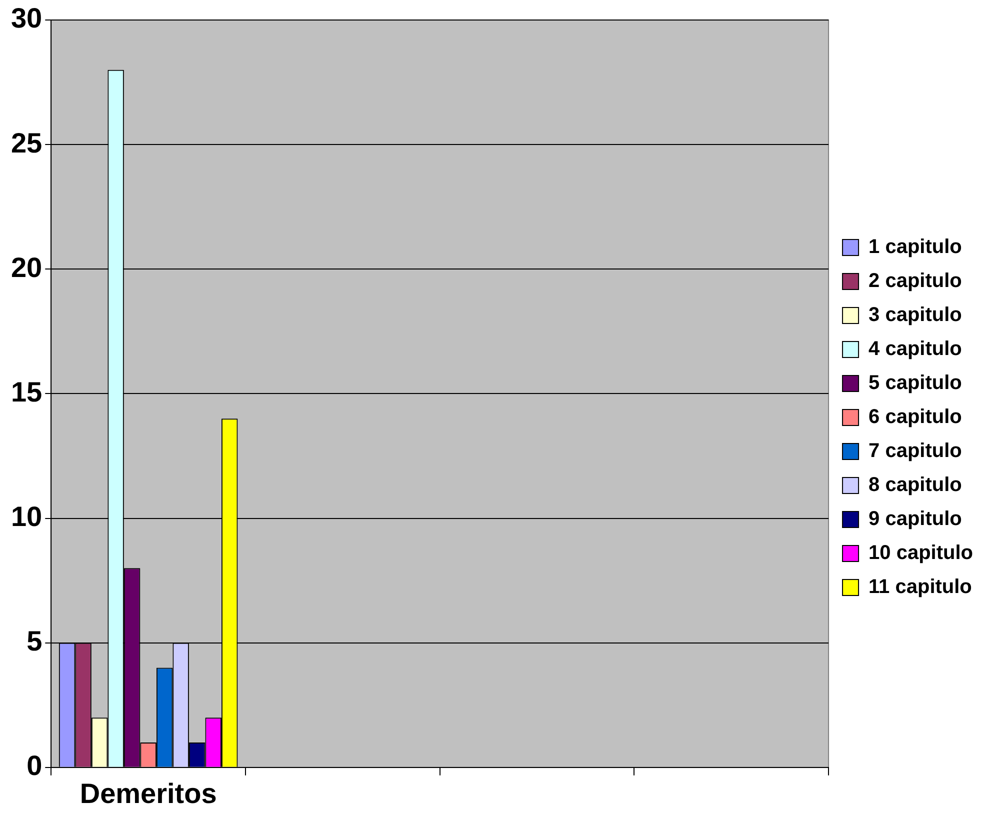 The image size is (989, 825). Describe the element at coordinates (26, 392) in the screenshot. I see `y-tick-label: 15` at that location.